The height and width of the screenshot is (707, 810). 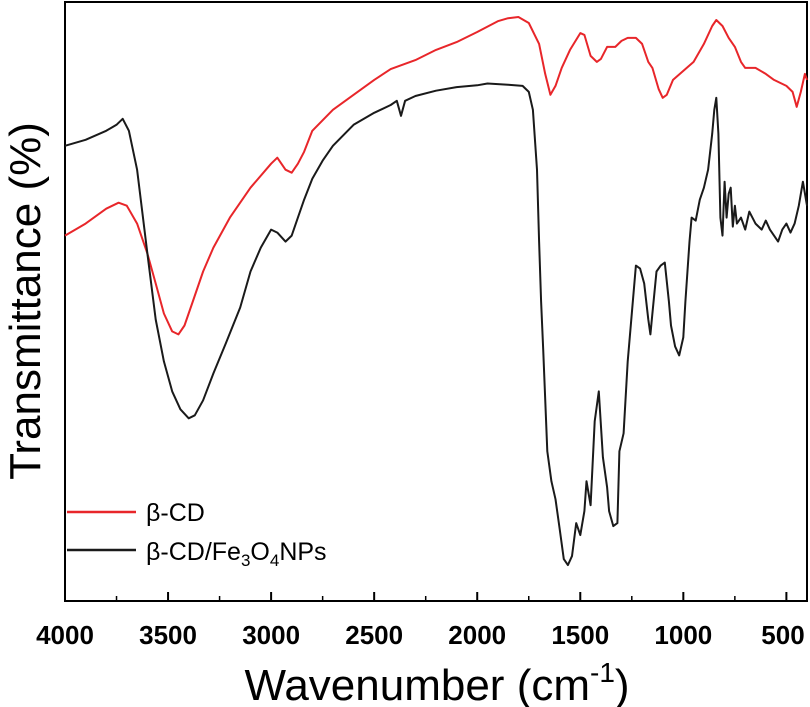 What do you see at coordinates (683, 635) in the screenshot?
I see `x-tick-label: 1000` at bounding box center [683, 635].